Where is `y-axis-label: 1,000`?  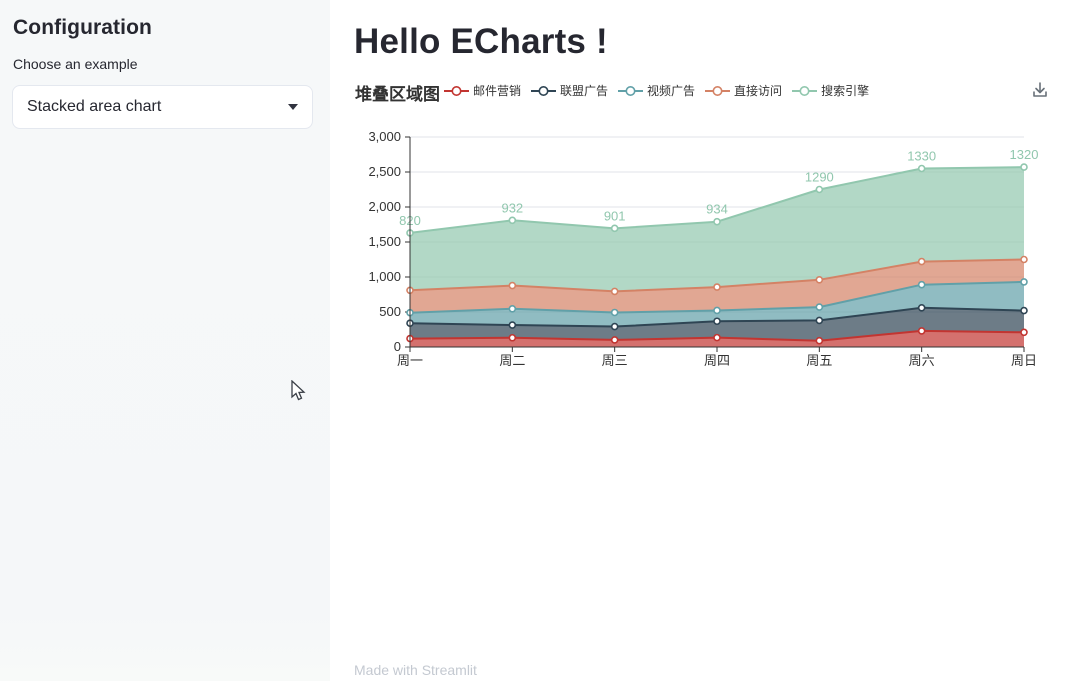
y-axis-label: 1,000 is located at coordinates (384, 276).